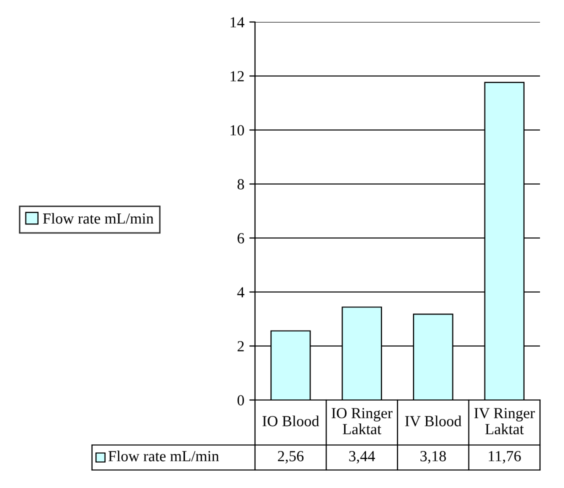 This screenshot has height=488, width=564. I want to click on data-label: 3,18, so click(433, 457).